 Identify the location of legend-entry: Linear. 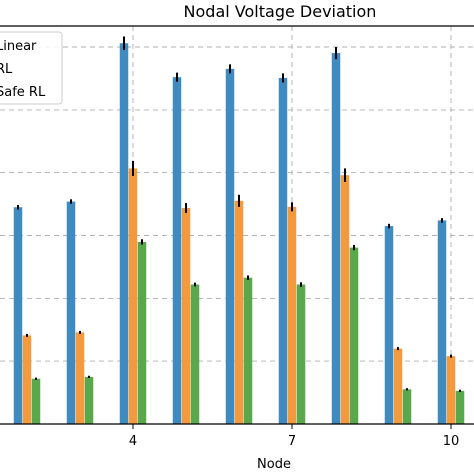
(18, 46).